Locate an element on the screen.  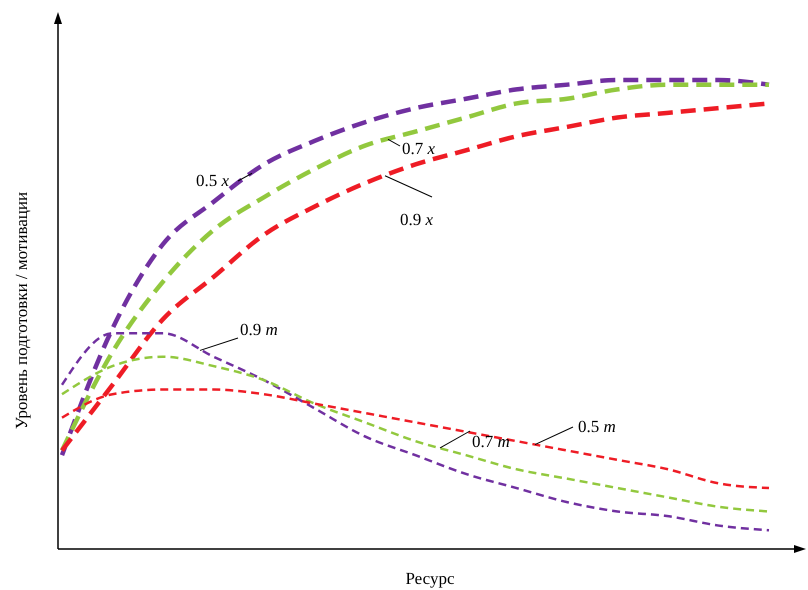
series-label: 0.7 x is located at coordinates (419, 148).